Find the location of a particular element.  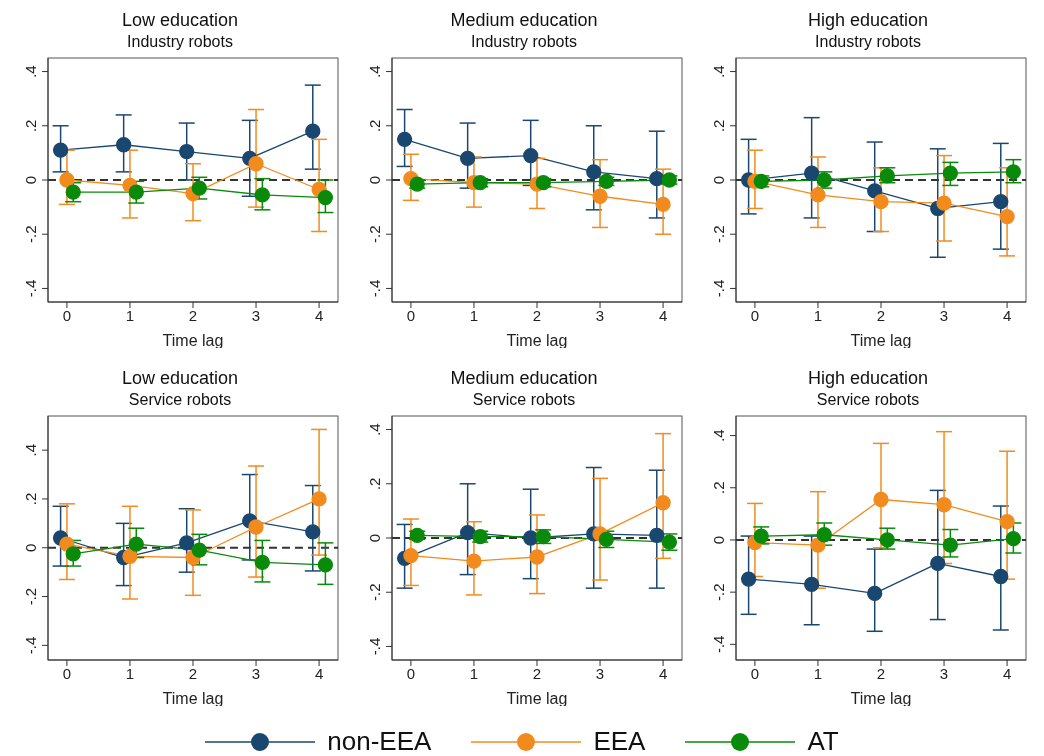

chart-title: High education is located at coordinates (868, 20).